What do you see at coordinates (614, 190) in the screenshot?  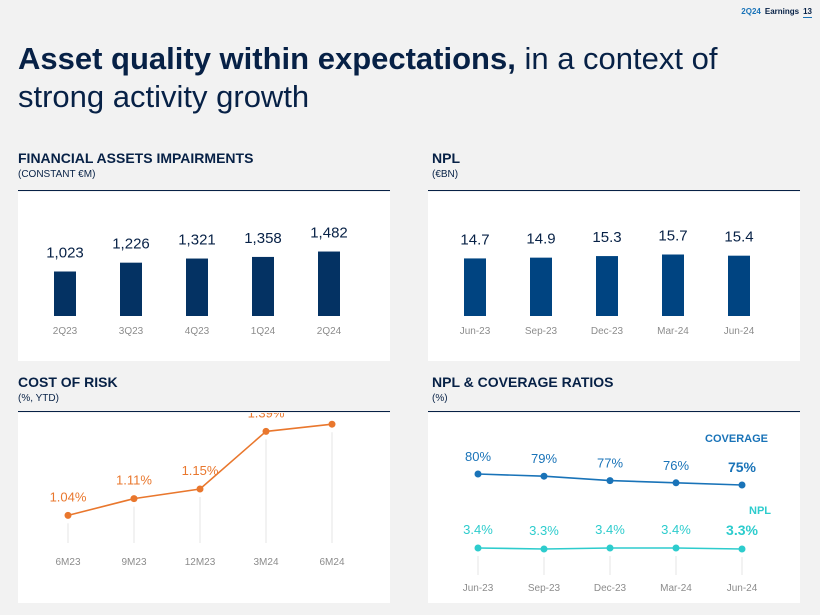 I see `npl-rule` at bounding box center [614, 190].